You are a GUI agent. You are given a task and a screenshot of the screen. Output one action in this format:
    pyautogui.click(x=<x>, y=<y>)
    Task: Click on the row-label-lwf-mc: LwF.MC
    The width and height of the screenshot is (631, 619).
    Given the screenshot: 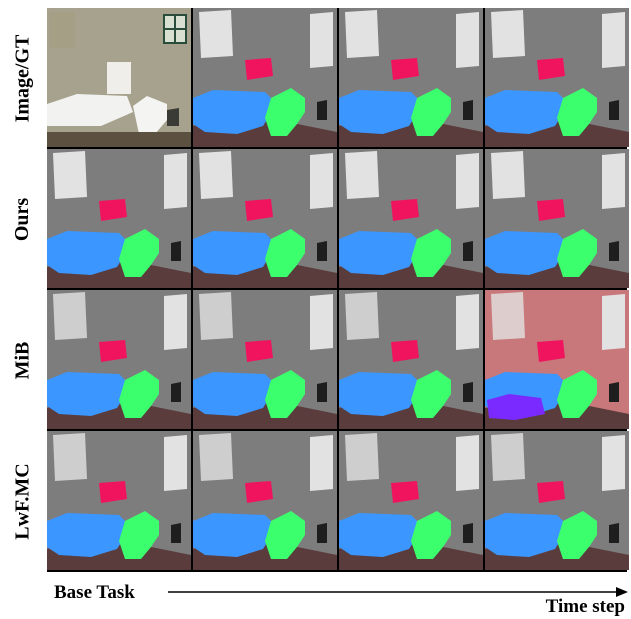 What is the action you would take?
    pyautogui.click(x=23, y=501)
    